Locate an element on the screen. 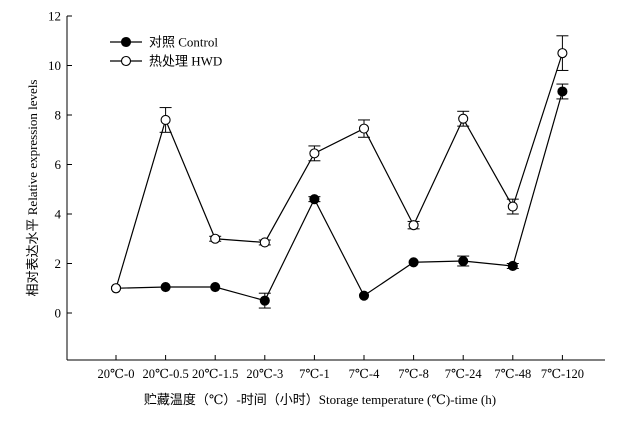  y-tick-label: 8 is located at coordinates (58, 115).